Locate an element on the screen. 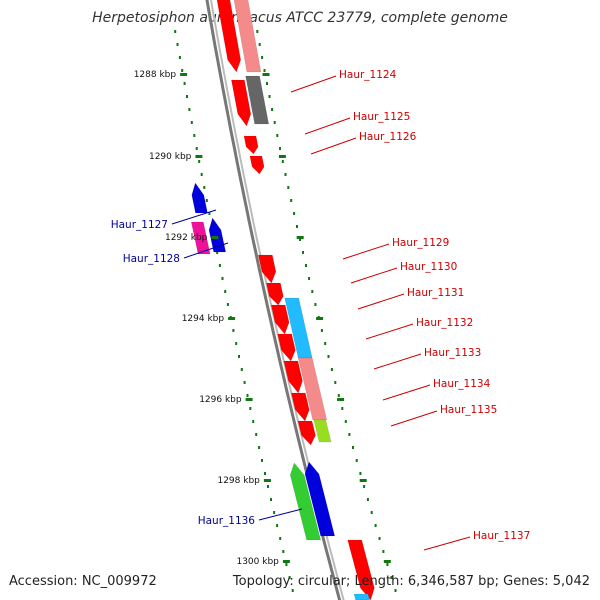 Image resolution: width=600 pixels, height=600 pixels. gene-label: Haur_1134 is located at coordinates (462, 384).